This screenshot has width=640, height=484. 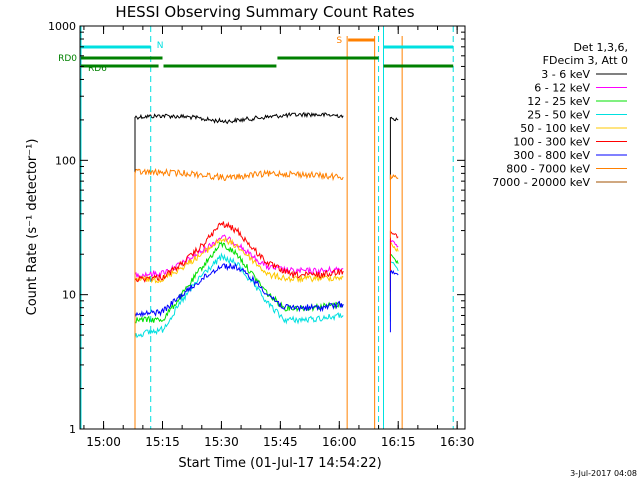 I want to click on series-4-line, so click(x=239, y=331).